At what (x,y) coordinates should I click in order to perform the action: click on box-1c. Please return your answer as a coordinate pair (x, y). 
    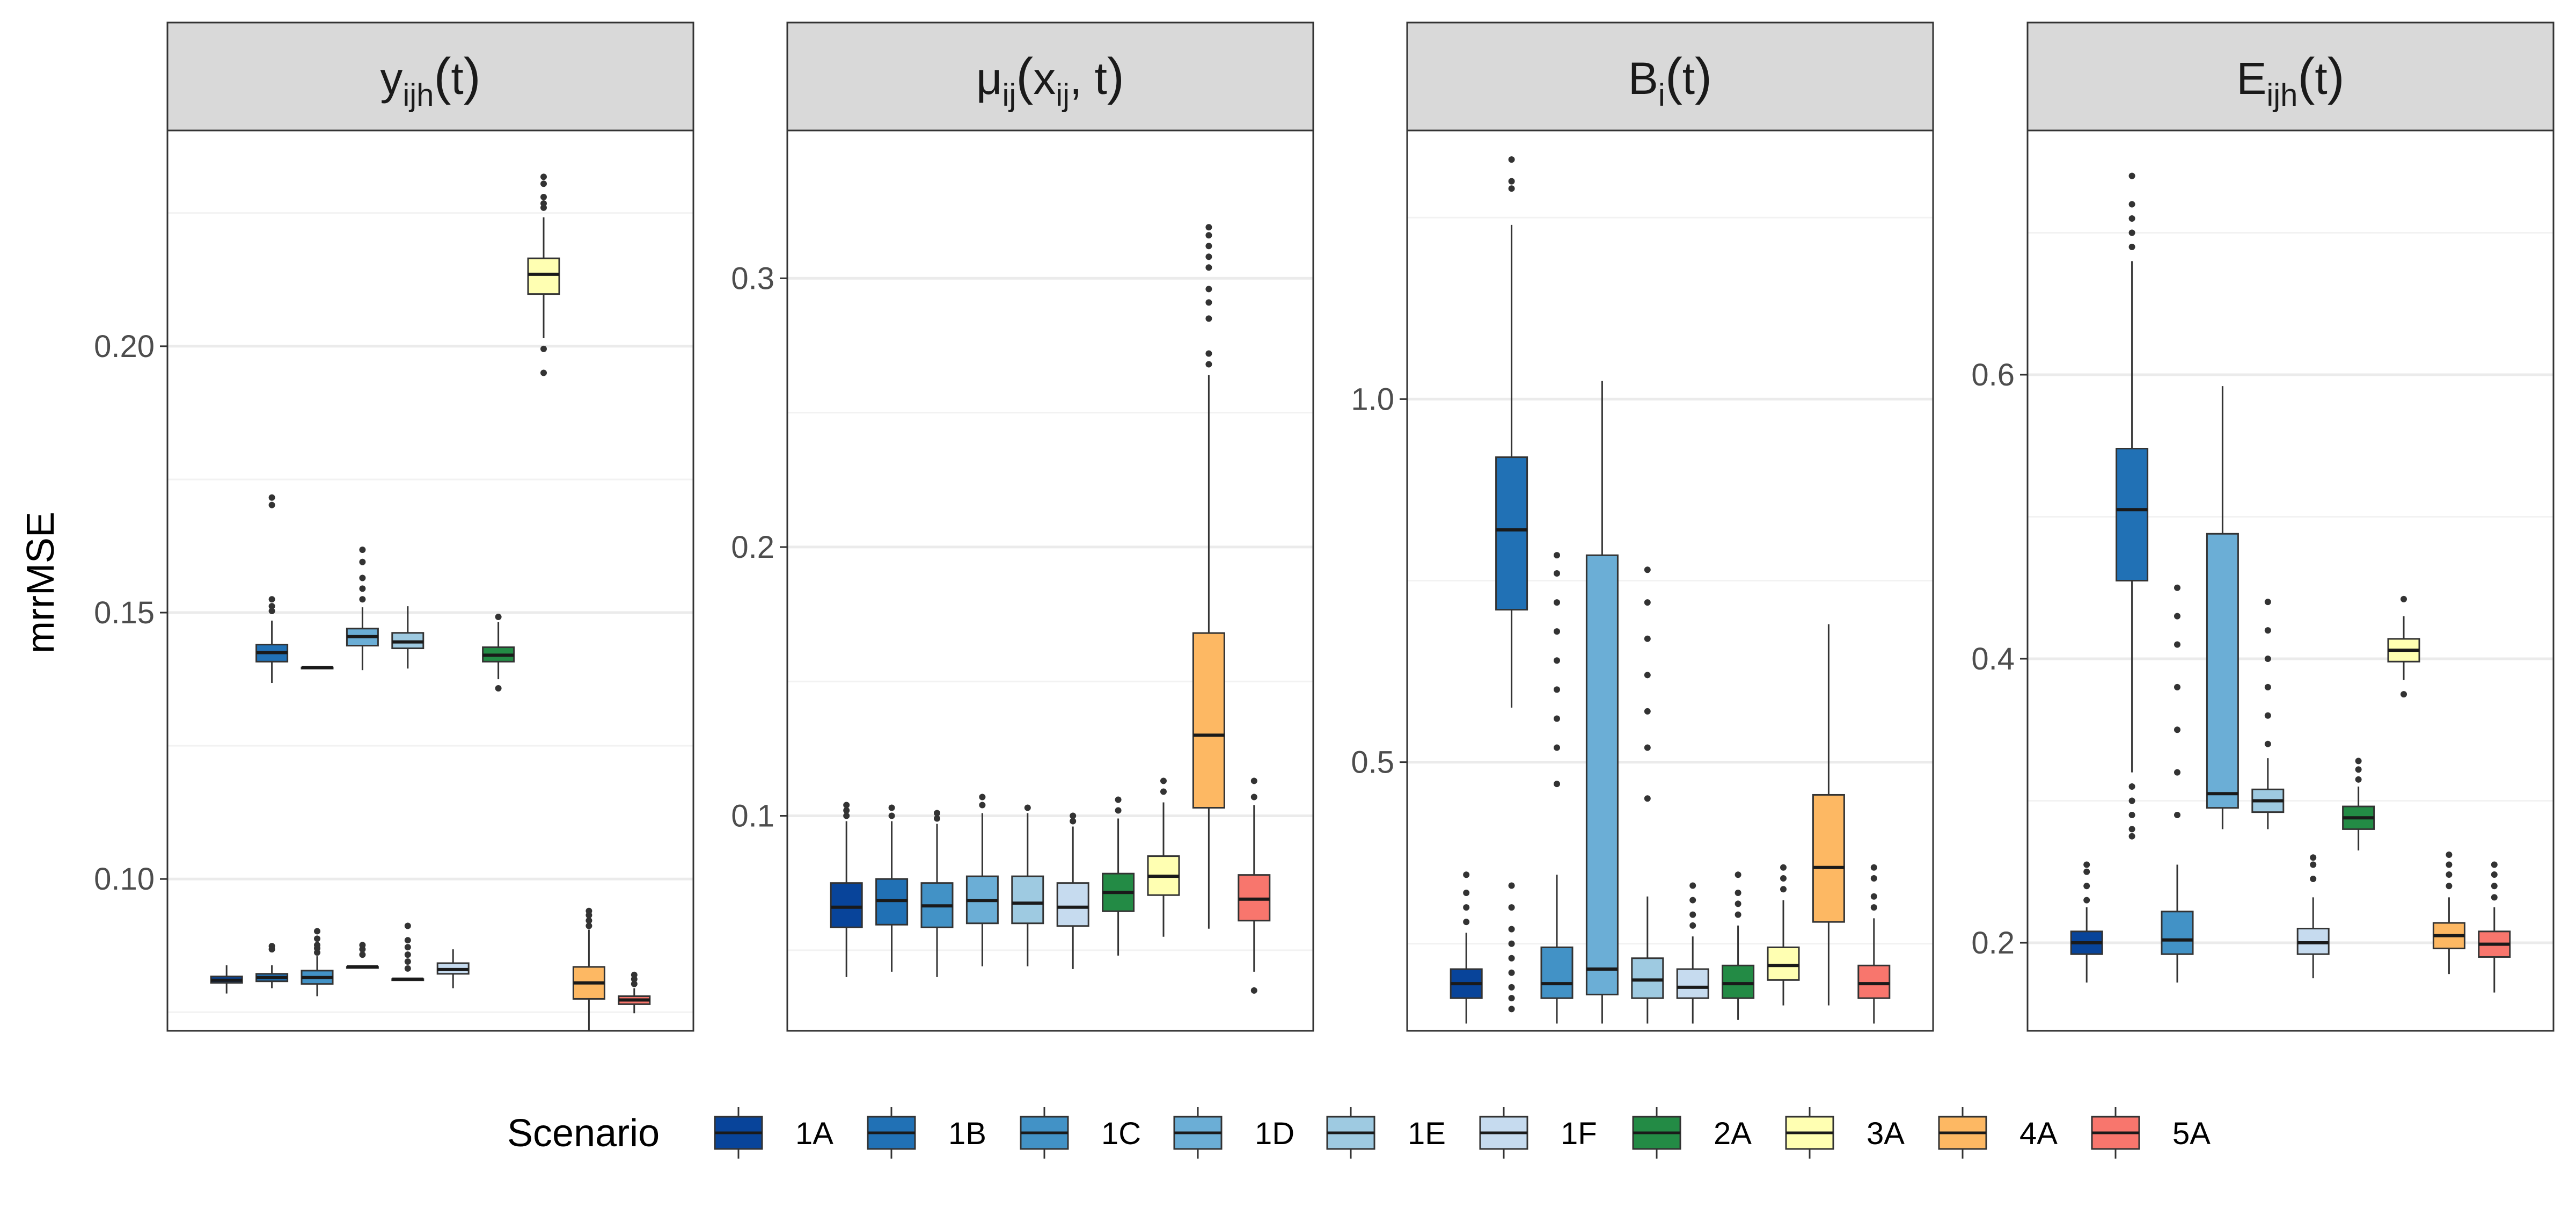
    Looking at the image, I should click on (937, 893).